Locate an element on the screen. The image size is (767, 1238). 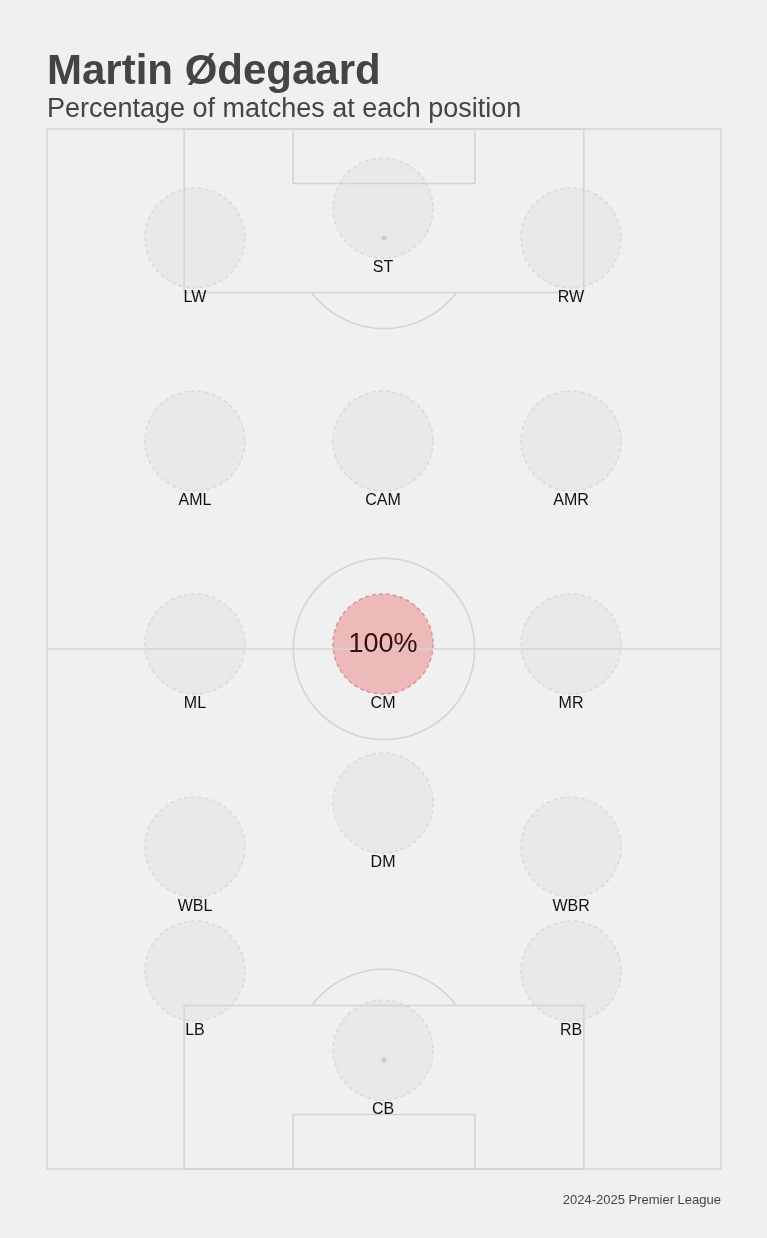
category-label: DM is located at coordinates (383, 862).